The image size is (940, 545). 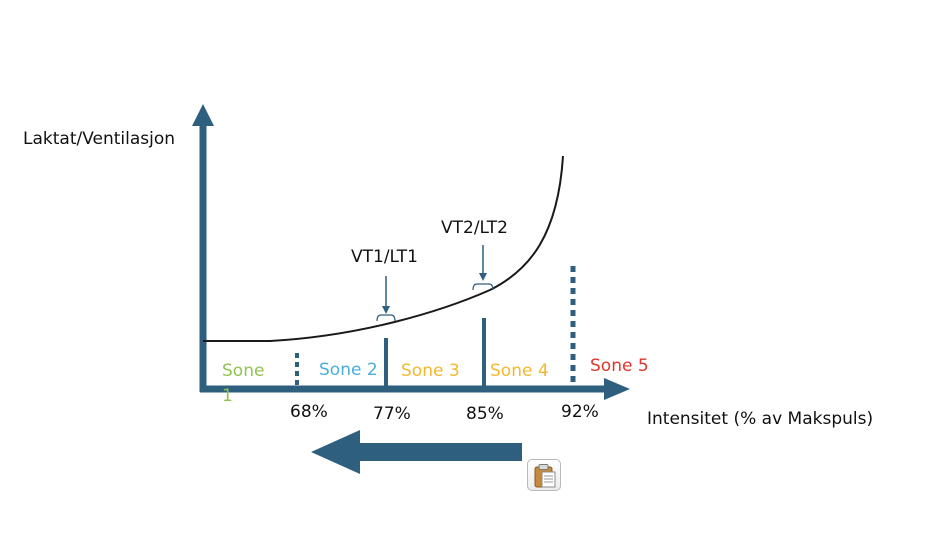 What do you see at coordinates (243, 371) in the screenshot?
I see `zone-1-label: Sone` at bounding box center [243, 371].